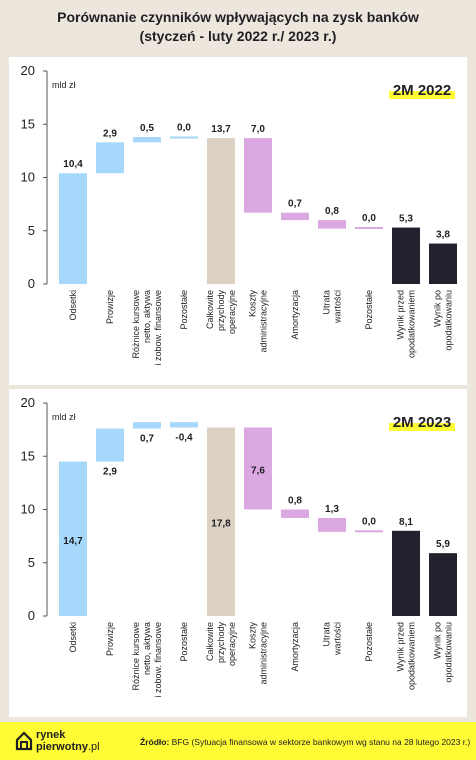 The width and height of the screenshot is (476, 760). What do you see at coordinates (258, 129) in the screenshot?
I see `data-label: 7,0` at bounding box center [258, 129].